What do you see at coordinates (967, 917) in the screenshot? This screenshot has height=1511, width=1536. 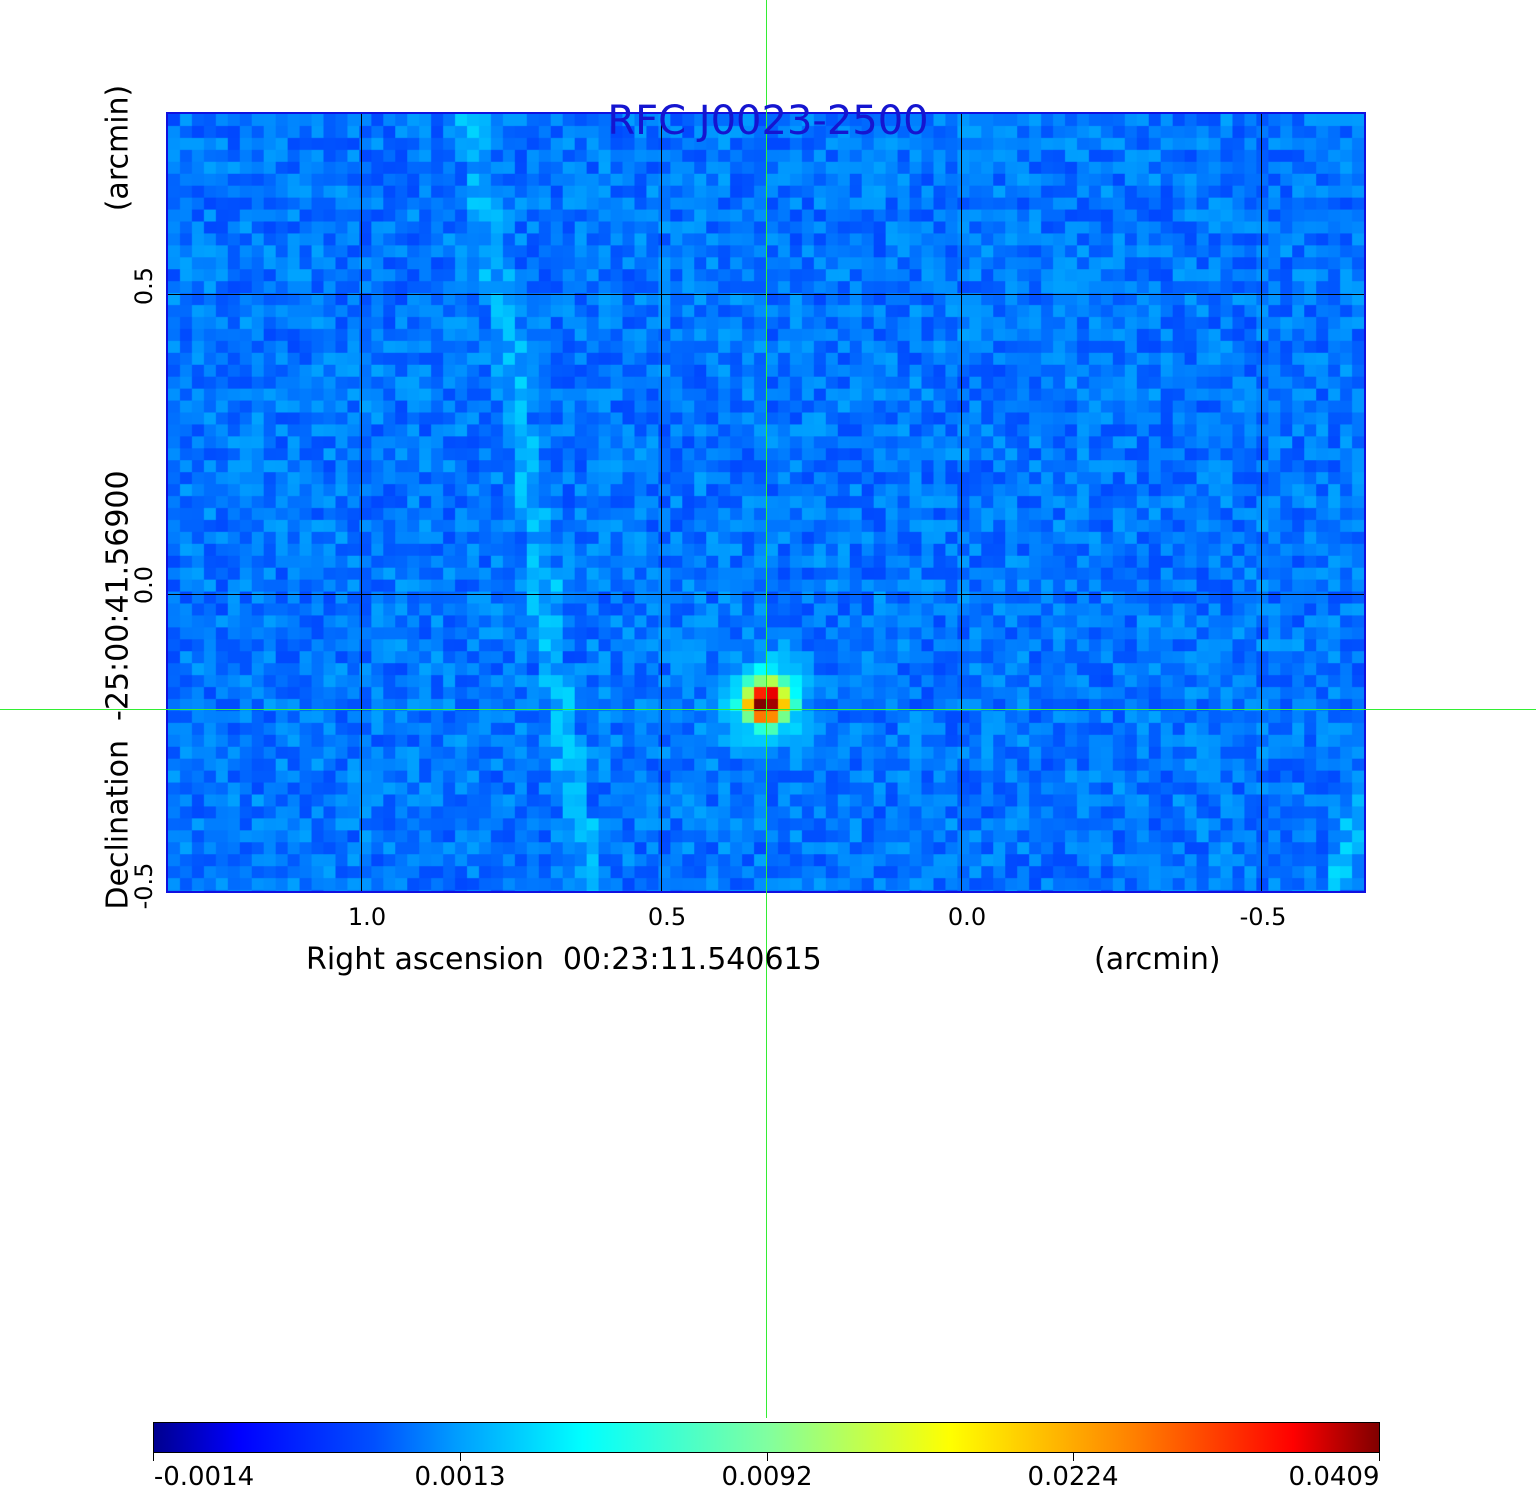 I see `x-tick-label: 0.0` at bounding box center [967, 917].